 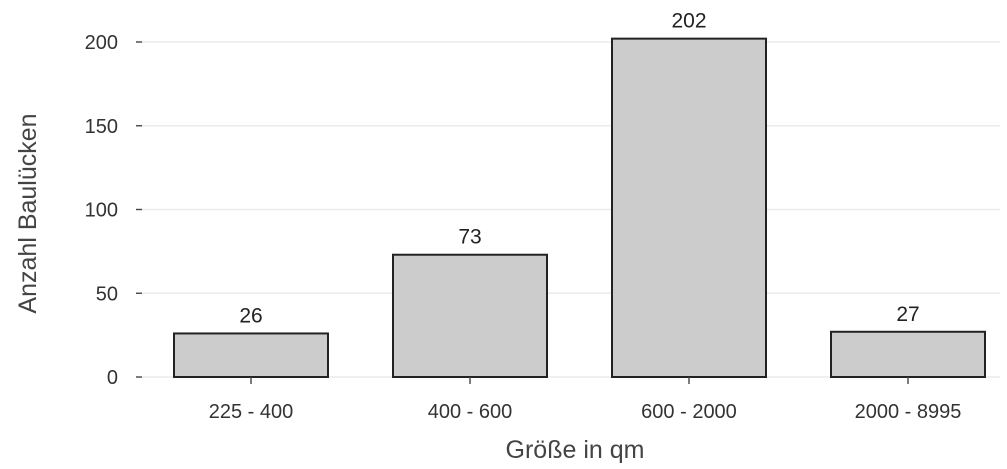 I want to click on data-label: 27, so click(x=907, y=314).